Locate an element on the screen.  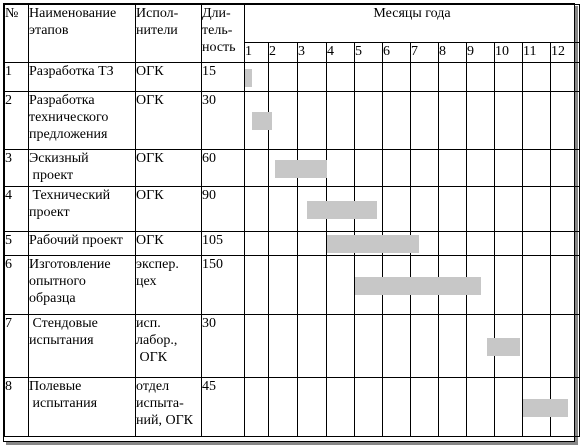
row-stage: Изготовление опытного образца is located at coordinates (82, 285).